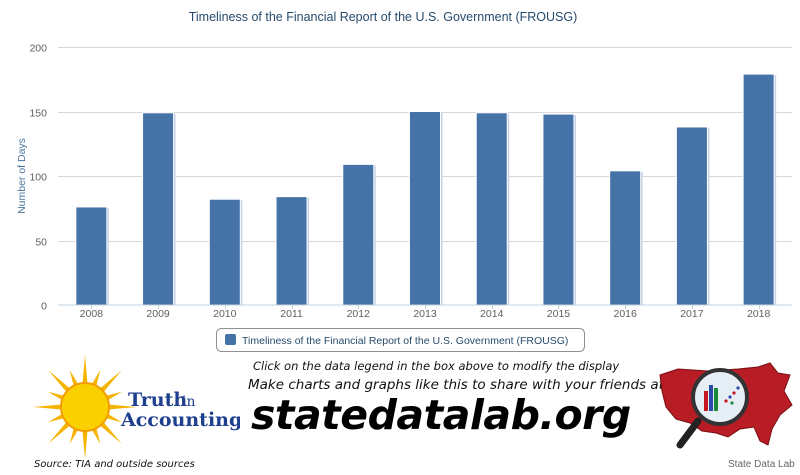  I want to click on site-link: statedatalab.org, so click(441, 415).